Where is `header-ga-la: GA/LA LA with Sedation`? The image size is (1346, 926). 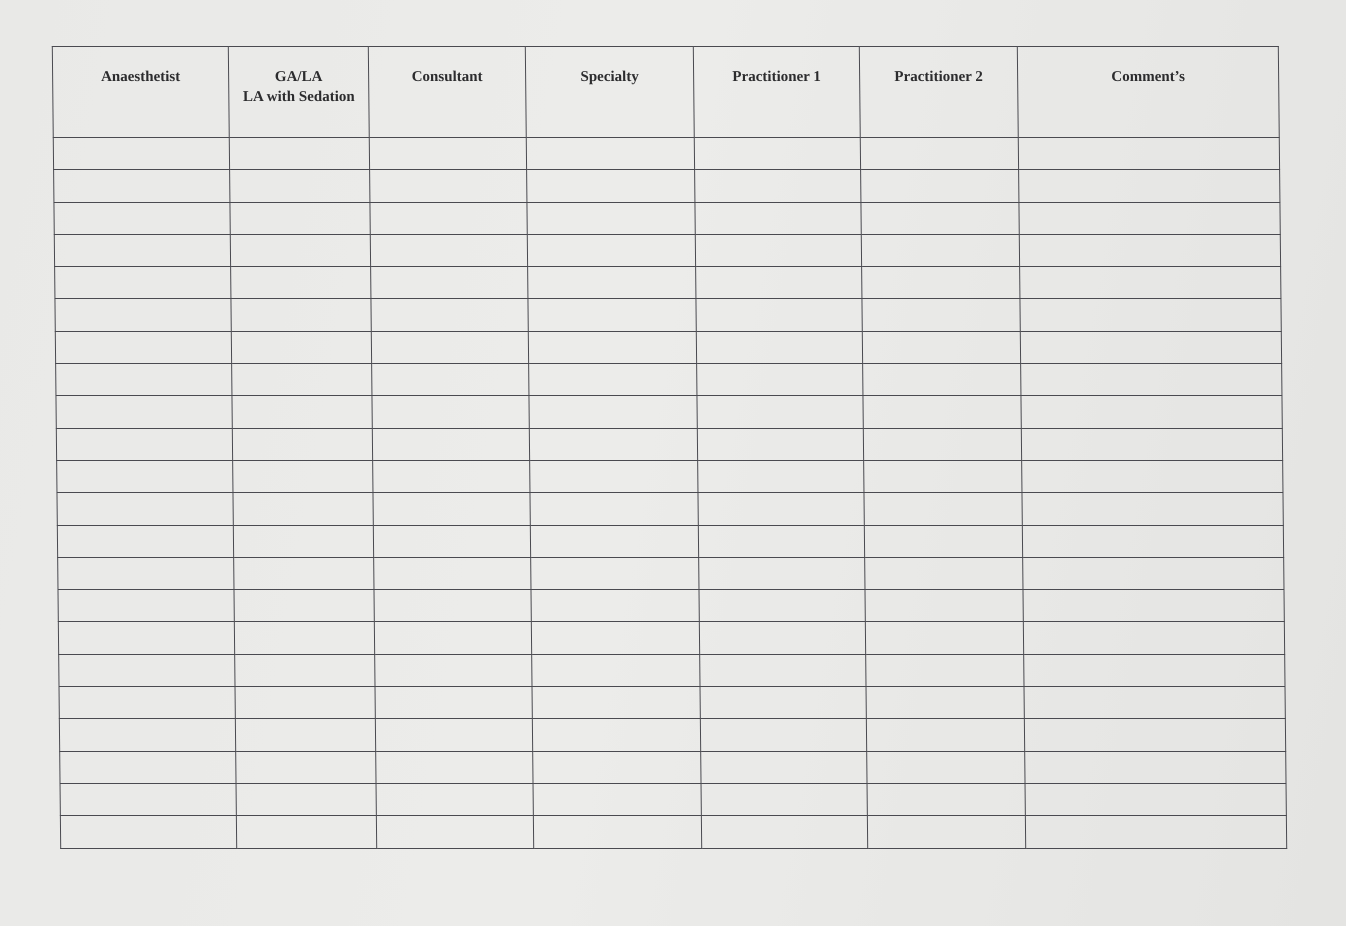 header-ga-la: GA/LA LA with Sedation is located at coordinates (299, 92).